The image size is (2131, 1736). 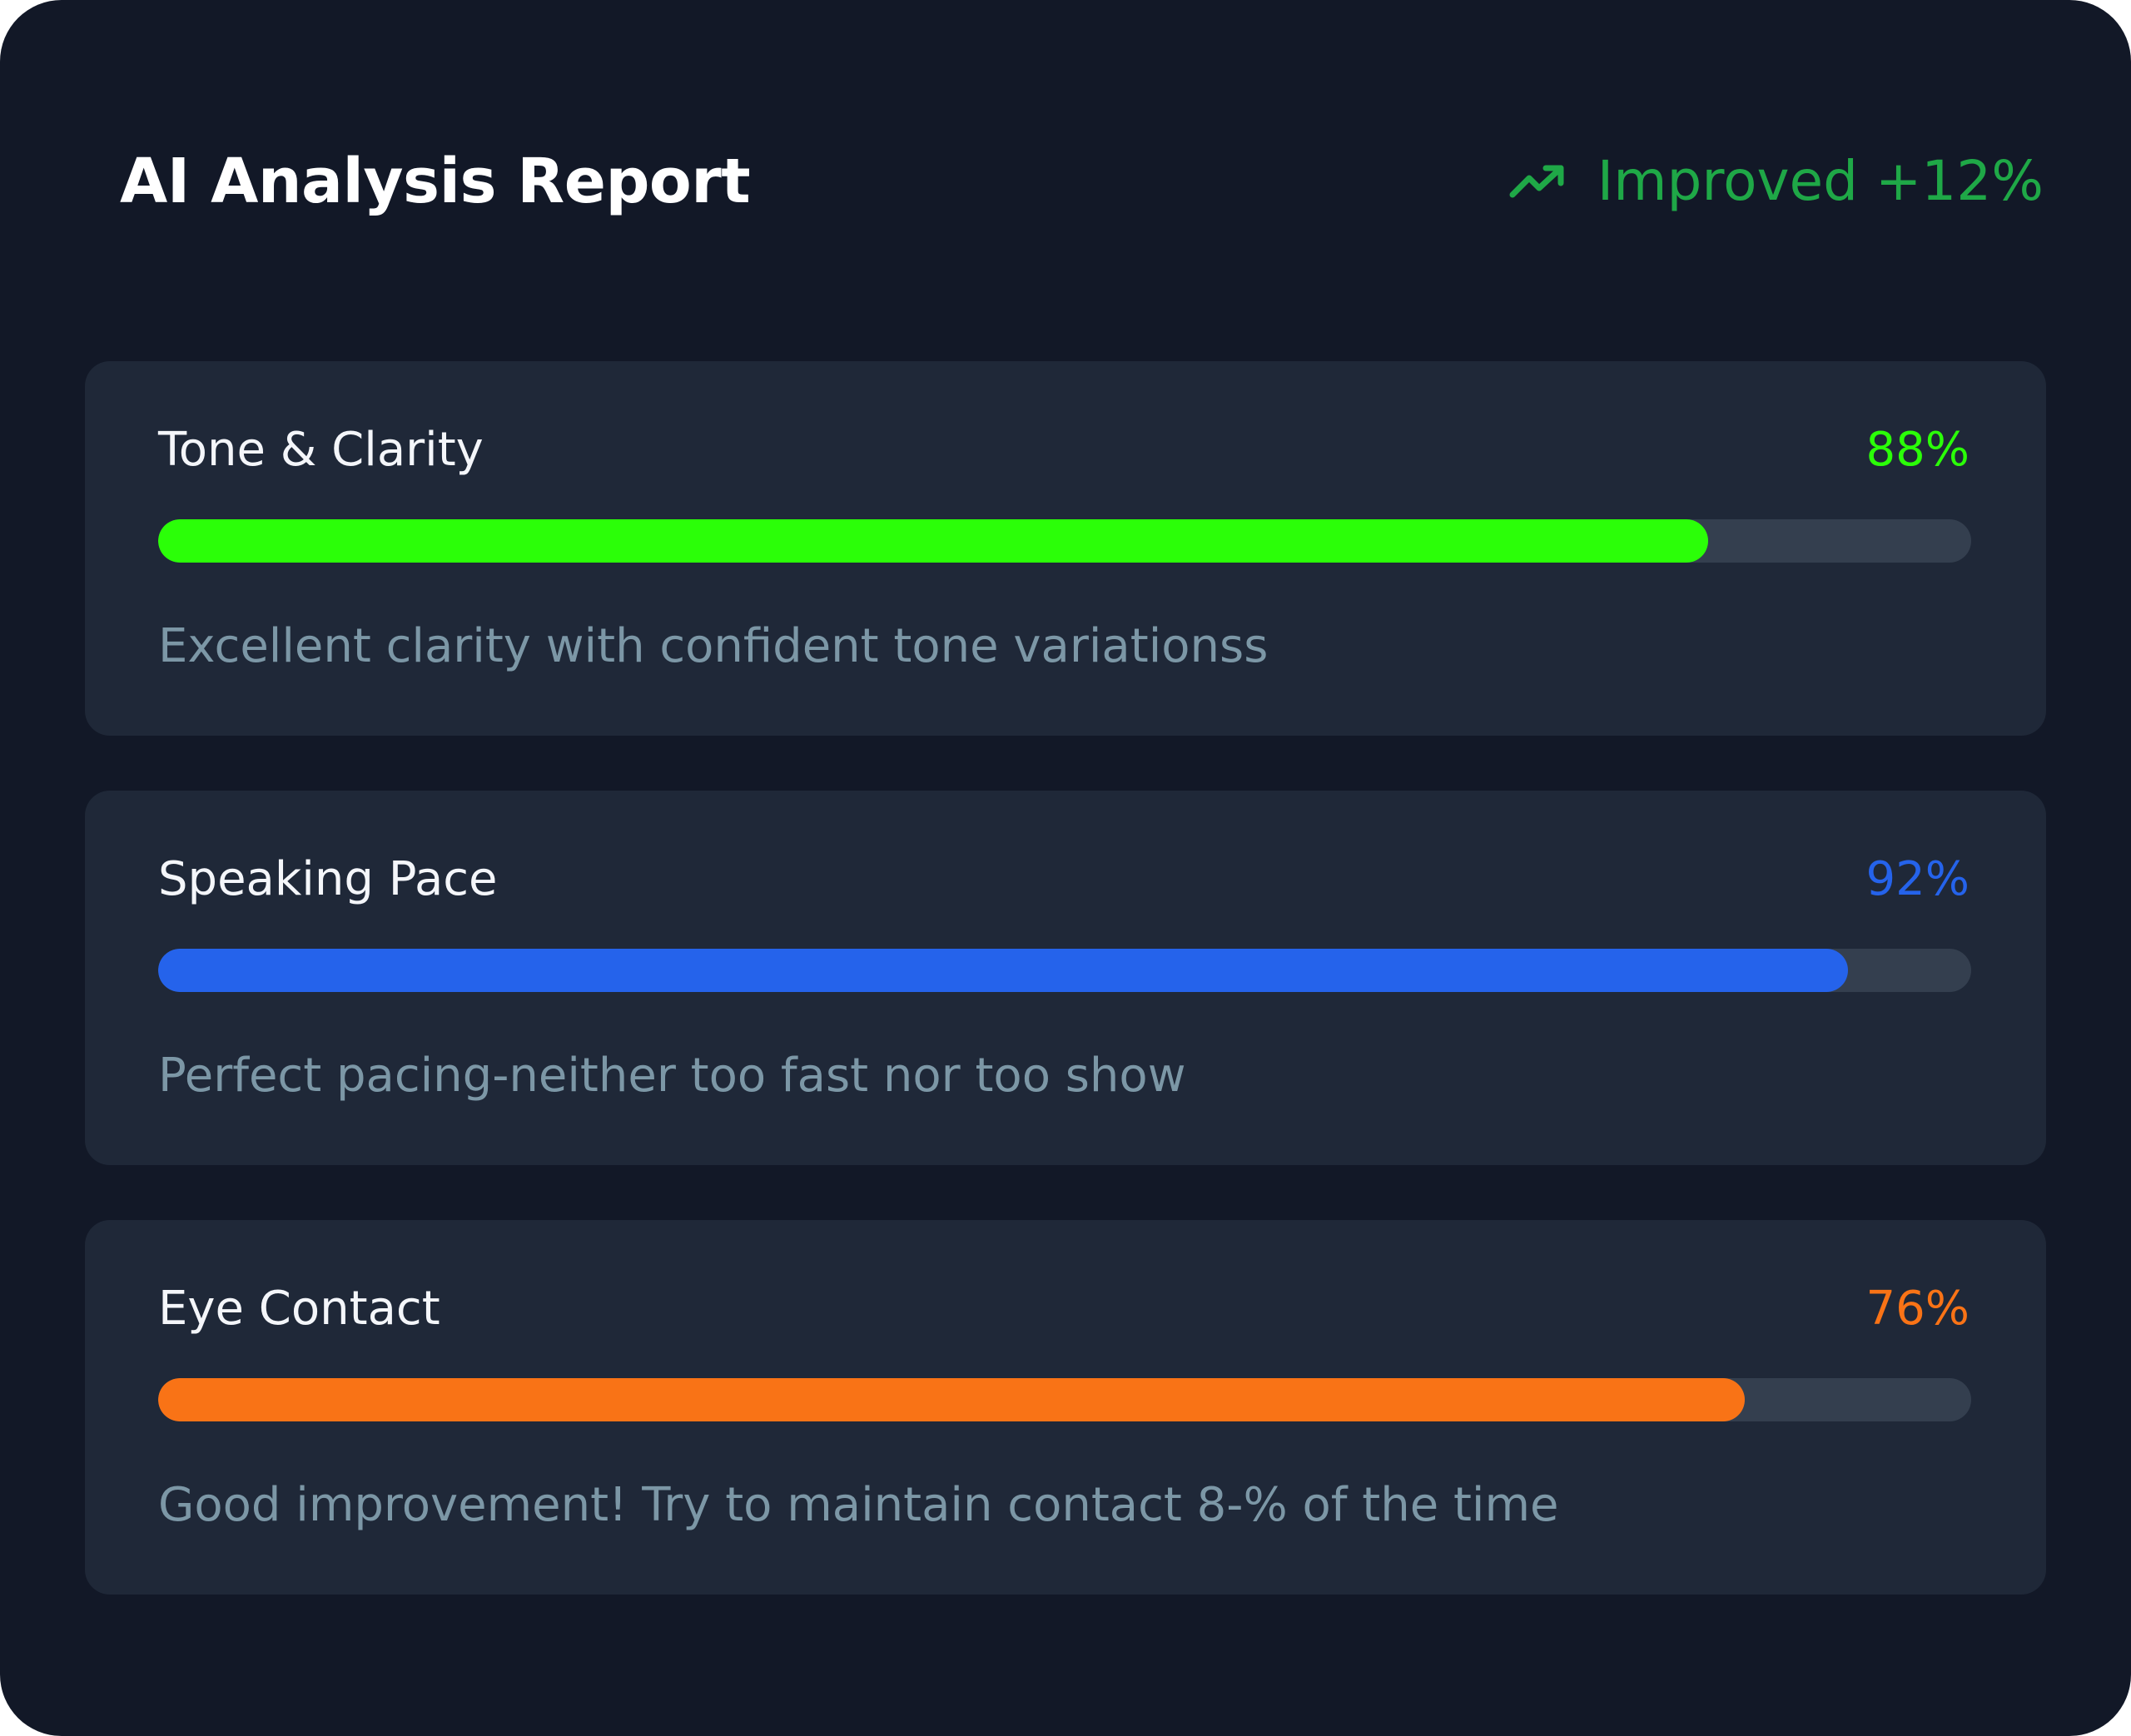 What do you see at coordinates (1820, 181) in the screenshot?
I see `improvement-text: Improved +12%` at bounding box center [1820, 181].